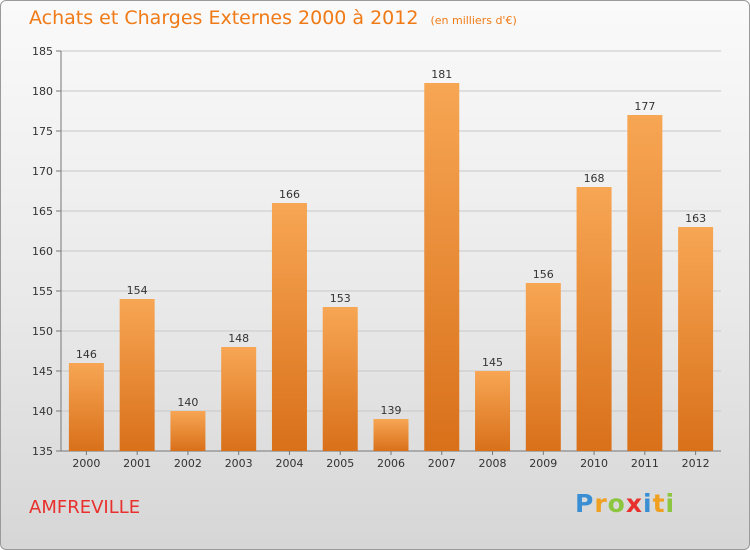  I want to click on x-tick-label-2002: 2002, so click(188, 463).